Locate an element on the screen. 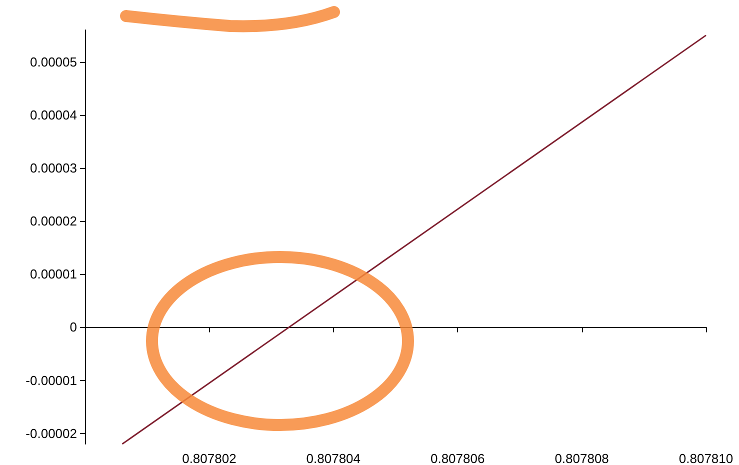 The image size is (739, 465). y-tick-label: 0.00003 is located at coordinates (53, 168).